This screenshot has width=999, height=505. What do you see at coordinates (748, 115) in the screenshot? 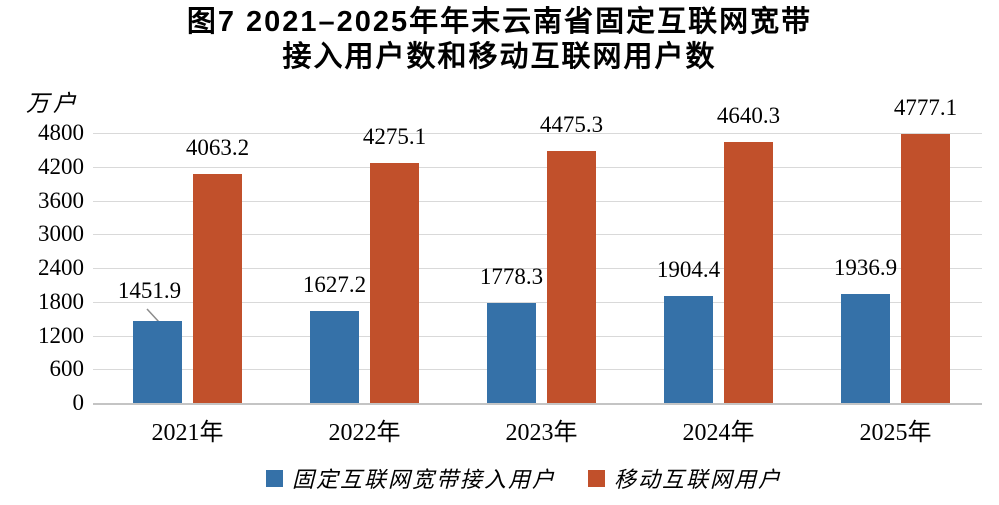
I see `bar-value-label-mobile-2024年: 4640.3` at bounding box center [748, 115].